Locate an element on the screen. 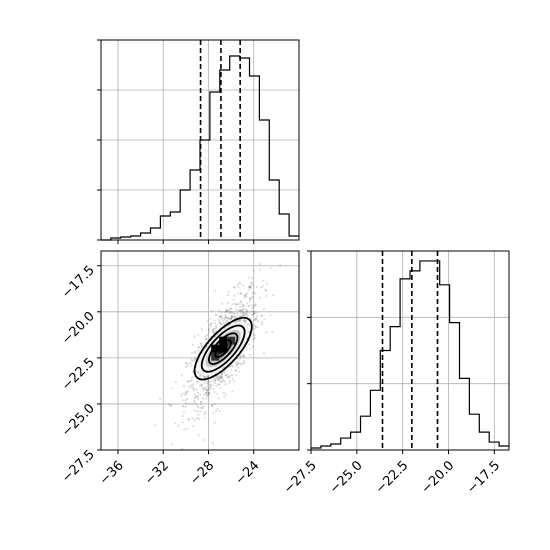 Image resolution: width=550 pixels, height=550 pixels. x-tick-label: −17.5 is located at coordinates (483, 477).